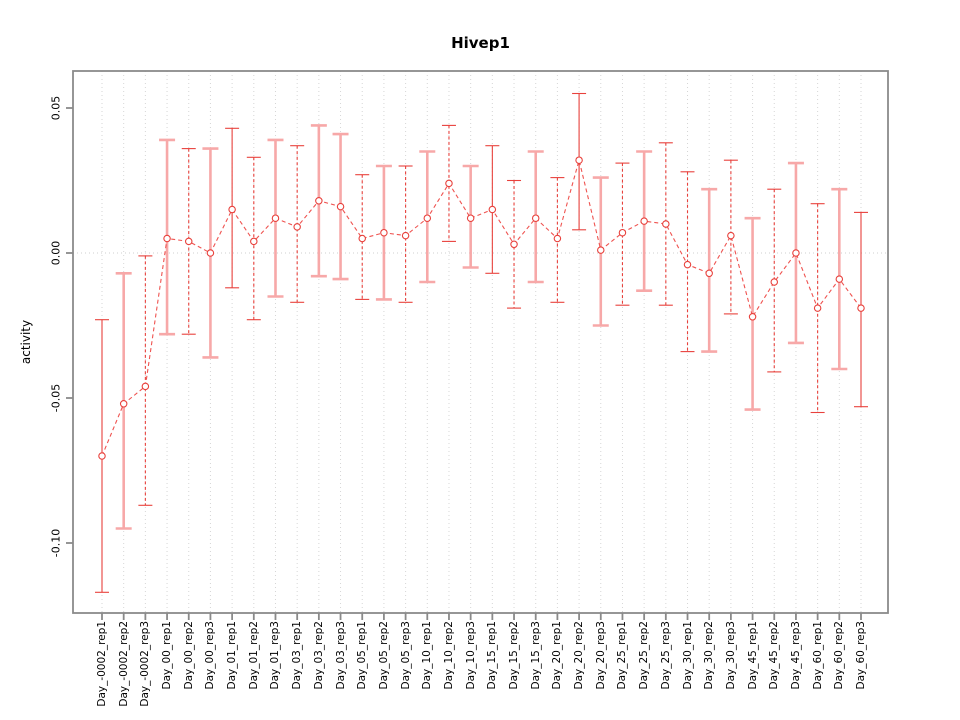 This screenshot has width=960, height=720. Describe the element at coordinates (448, 655) in the screenshot. I see `x-tick-label: Day_10_rep2` at that location.